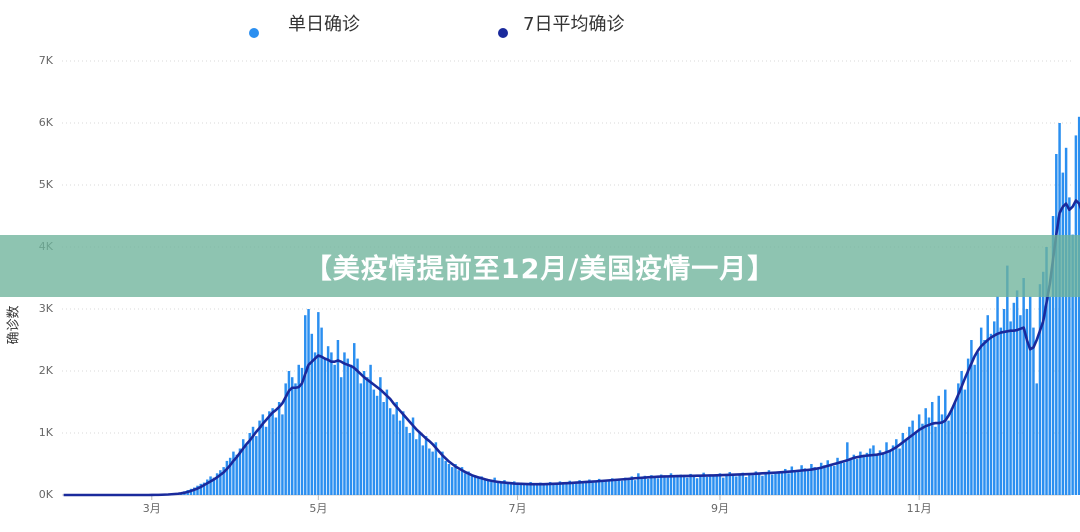 This screenshot has height=532, width=1080. What do you see at coordinates (46, 370) in the screenshot?
I see `y-tick-label: 2K` at bounding box center [46, 370].